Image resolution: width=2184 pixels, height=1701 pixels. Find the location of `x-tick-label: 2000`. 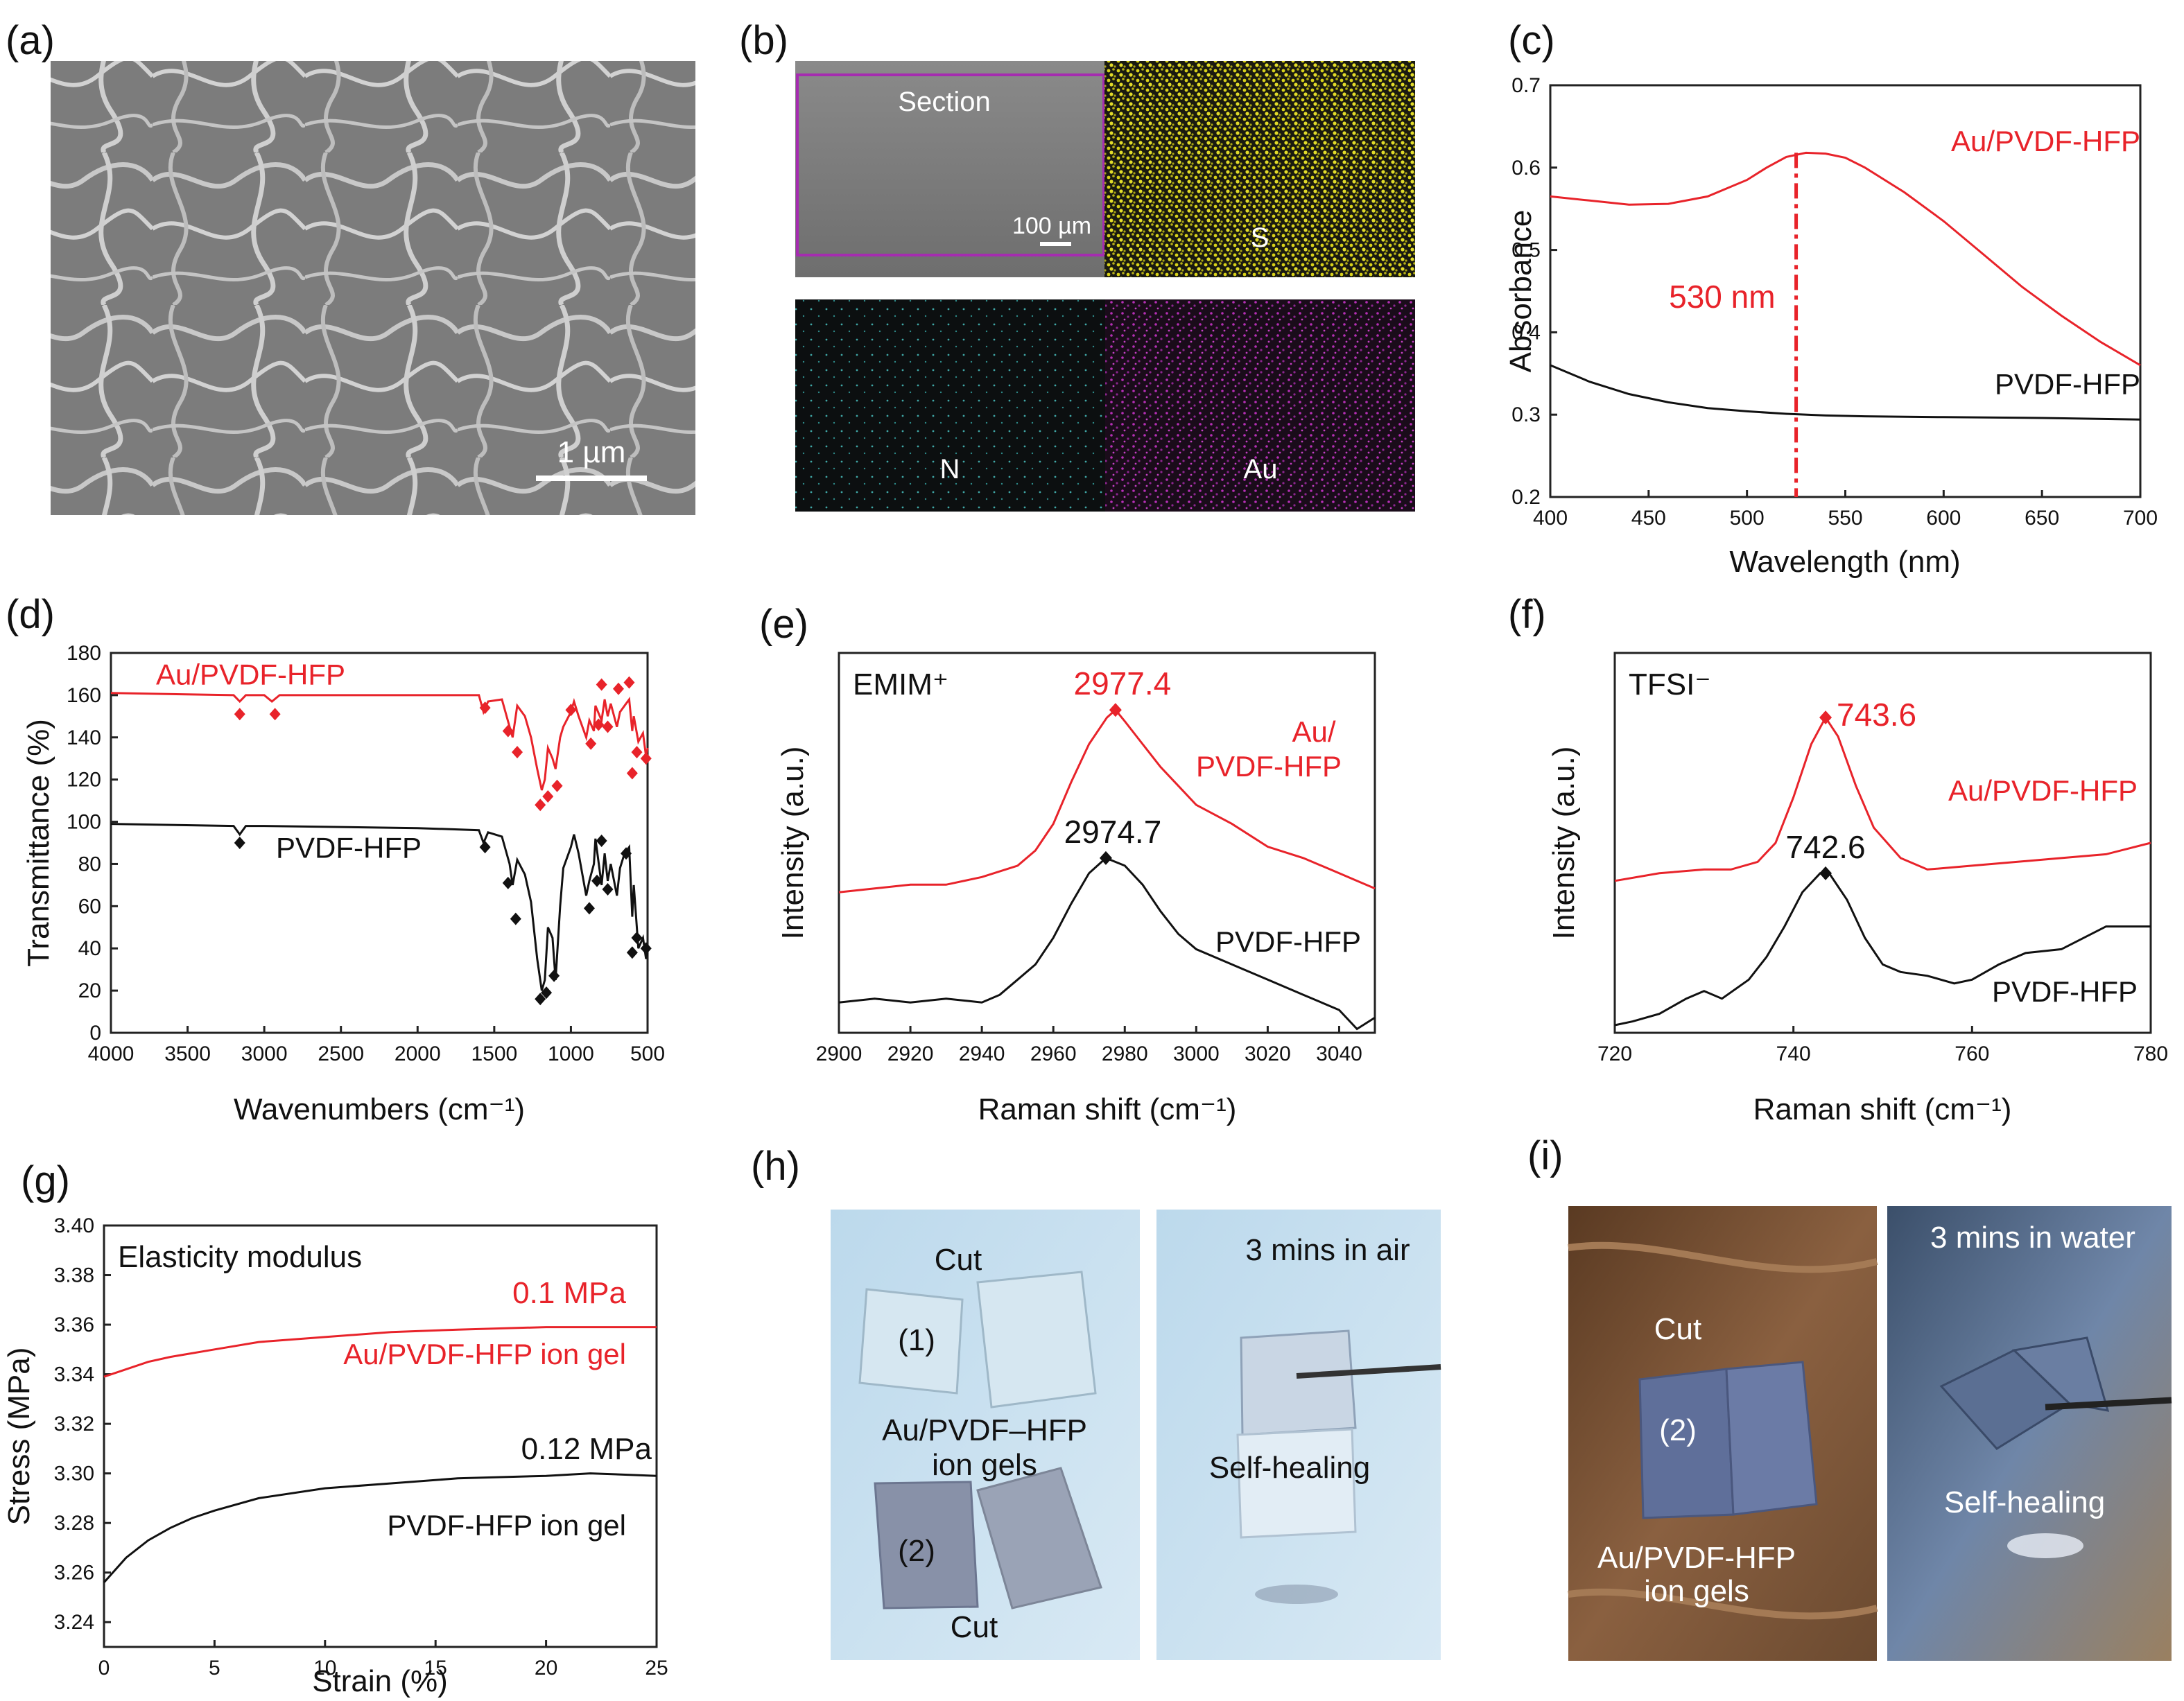

x-tick-label: 2000 is located at coordinates (418, 1054).